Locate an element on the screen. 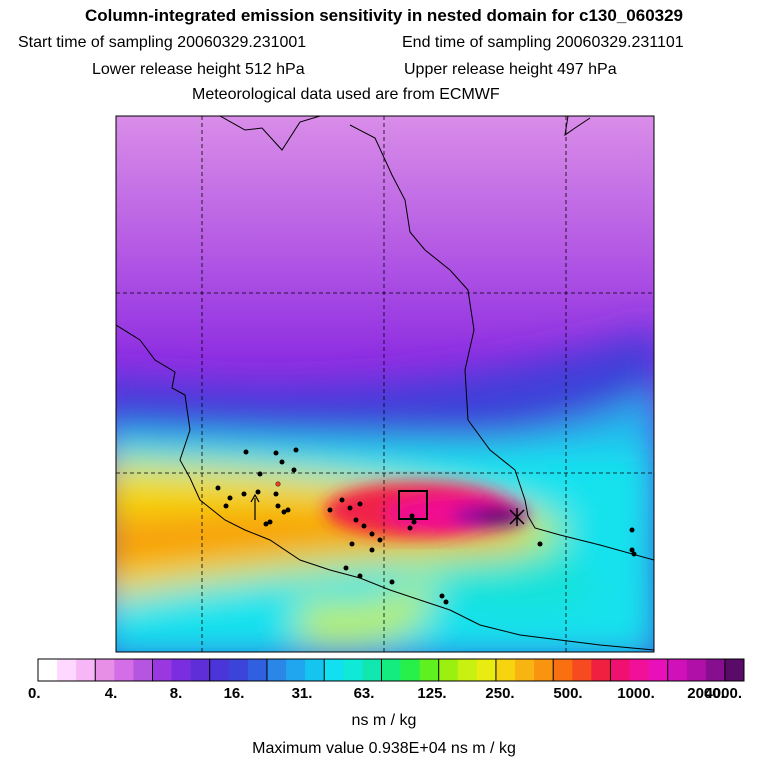 The width and height of the screenshot is (768, 768). square-box-icon is located at coordinates (413, 505).